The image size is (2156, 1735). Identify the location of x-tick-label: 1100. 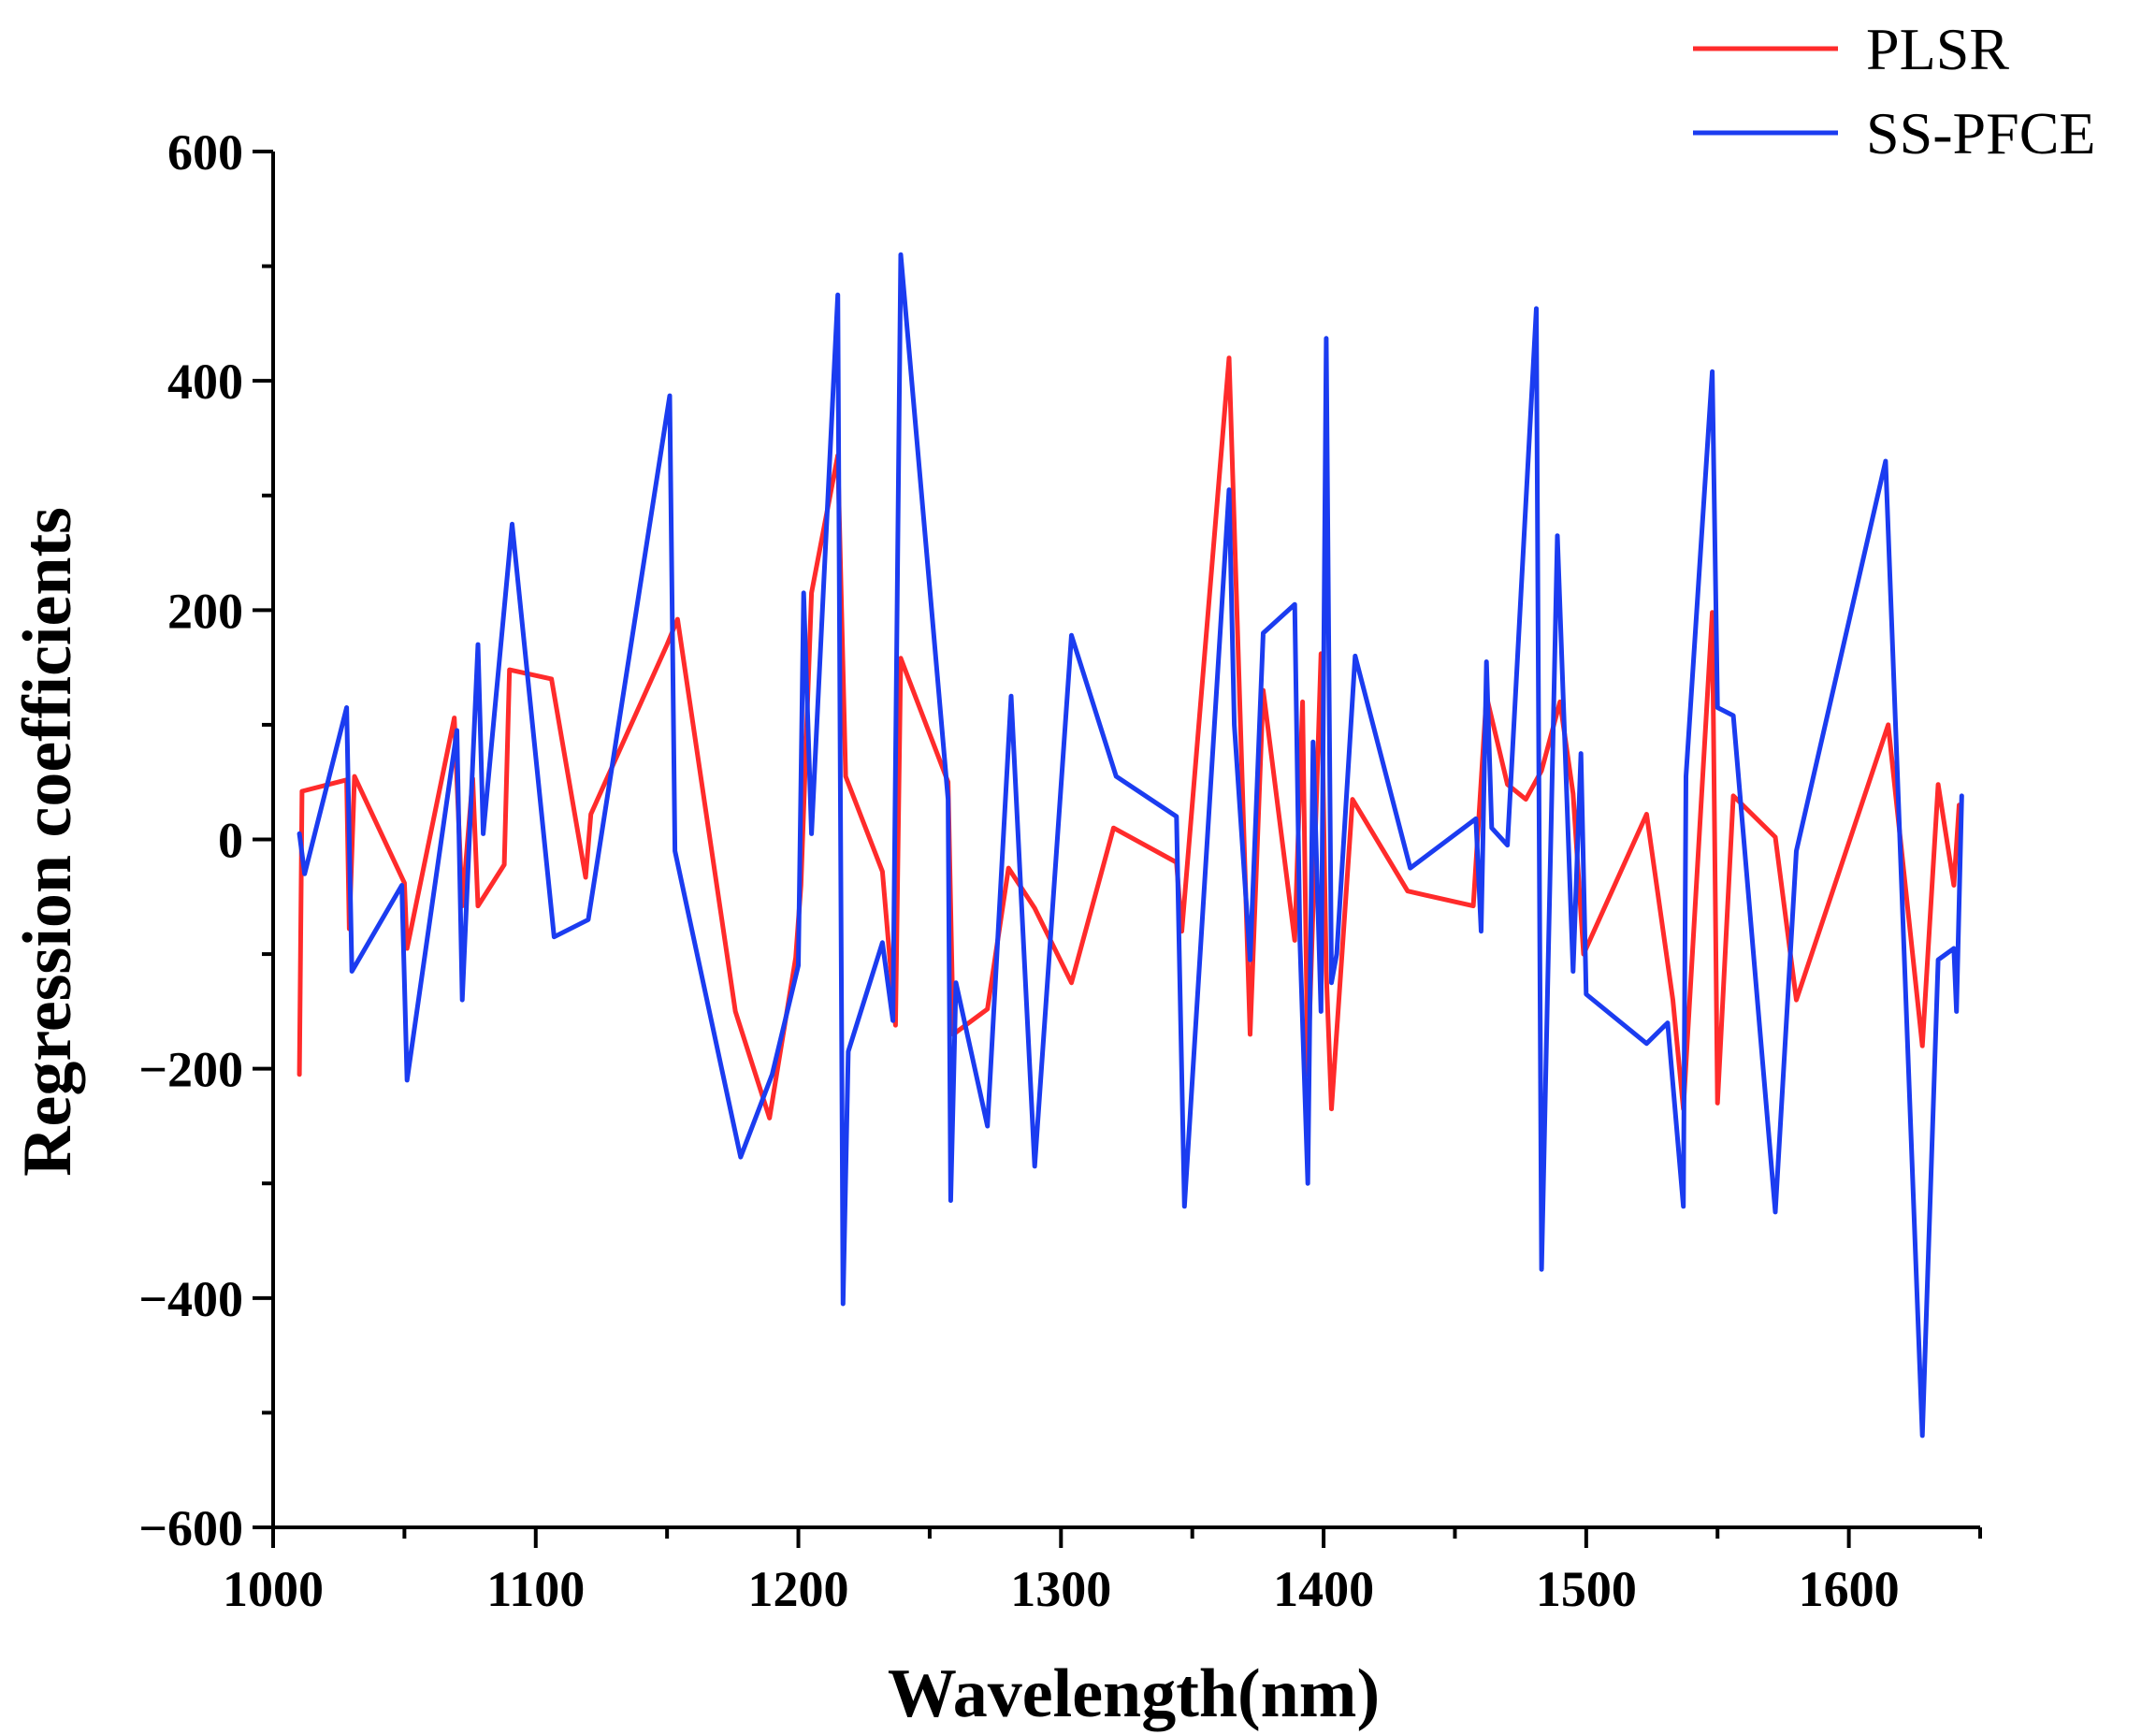
(535, 1589).